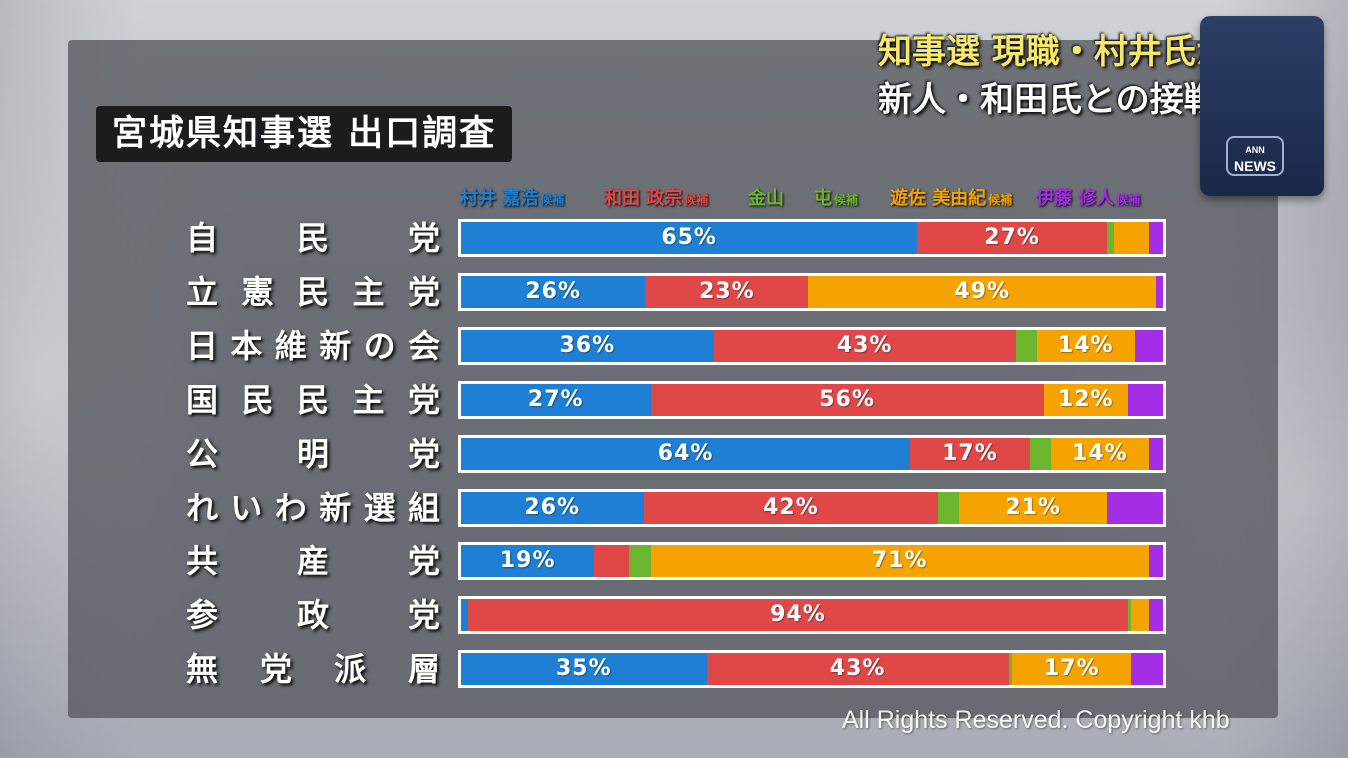  I want to click on legend-item: 金山, so click(766, 199).